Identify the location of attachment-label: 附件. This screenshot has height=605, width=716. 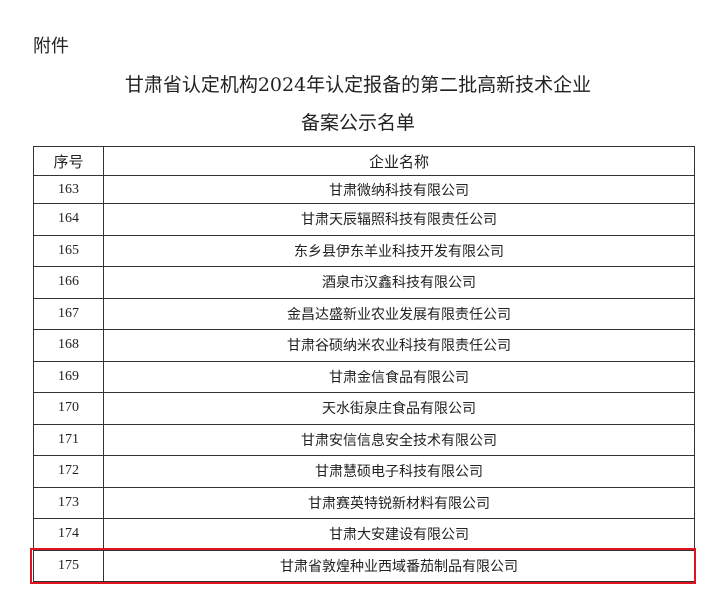
(51, 46).